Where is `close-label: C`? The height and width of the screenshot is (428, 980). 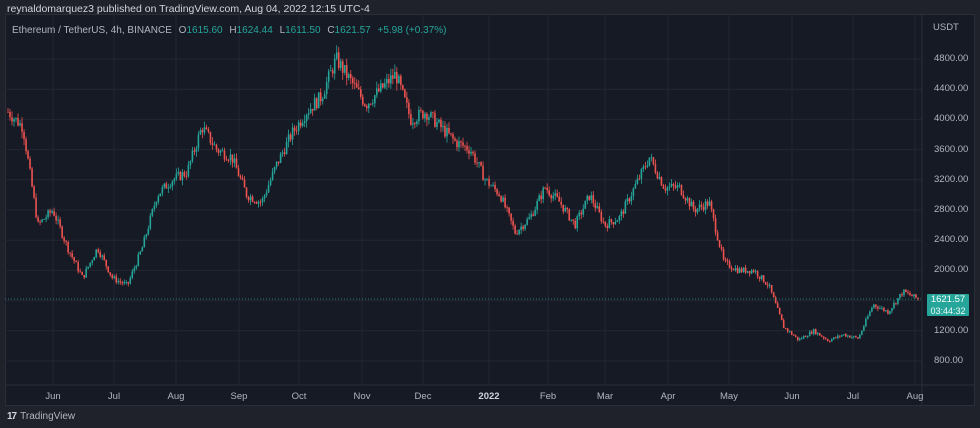 close-label: C is located at coordinates (331, 30).